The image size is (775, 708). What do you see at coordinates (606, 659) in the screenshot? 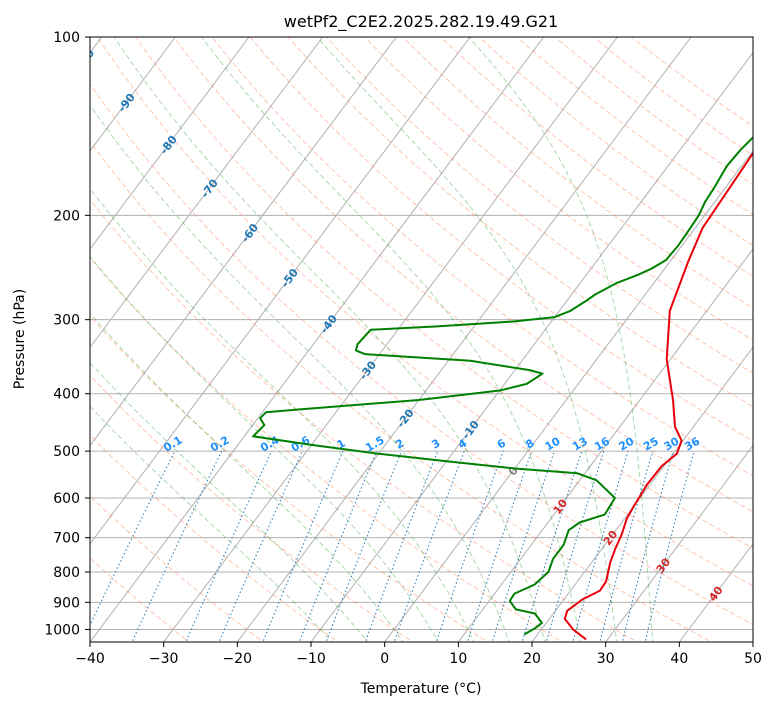
I see `x-tick-label: 30` at bounding box center [606, 659].